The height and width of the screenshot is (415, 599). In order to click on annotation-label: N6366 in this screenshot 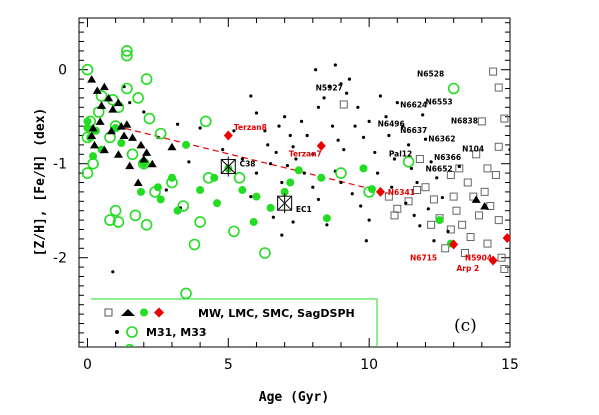, I will do `click(447, 157)`.